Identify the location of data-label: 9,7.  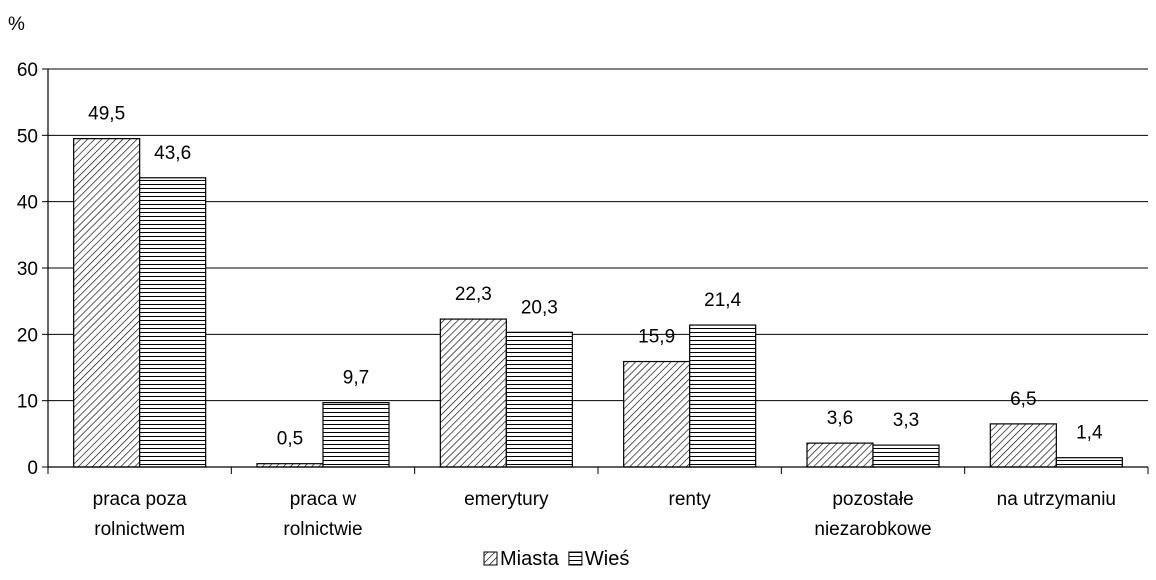
(356, 378).